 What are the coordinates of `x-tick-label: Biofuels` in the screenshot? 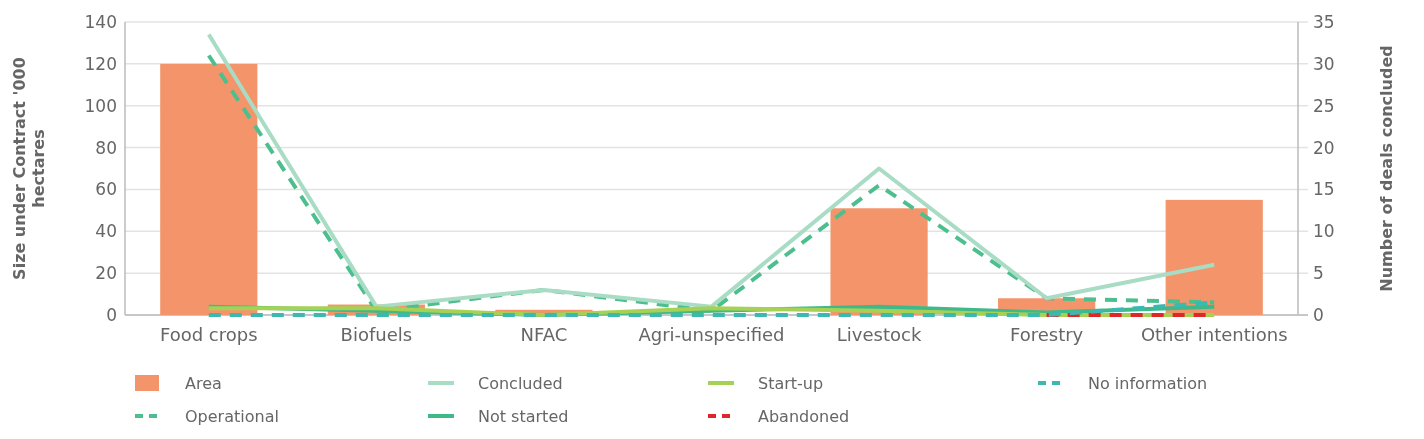 It's located at (376, 334).